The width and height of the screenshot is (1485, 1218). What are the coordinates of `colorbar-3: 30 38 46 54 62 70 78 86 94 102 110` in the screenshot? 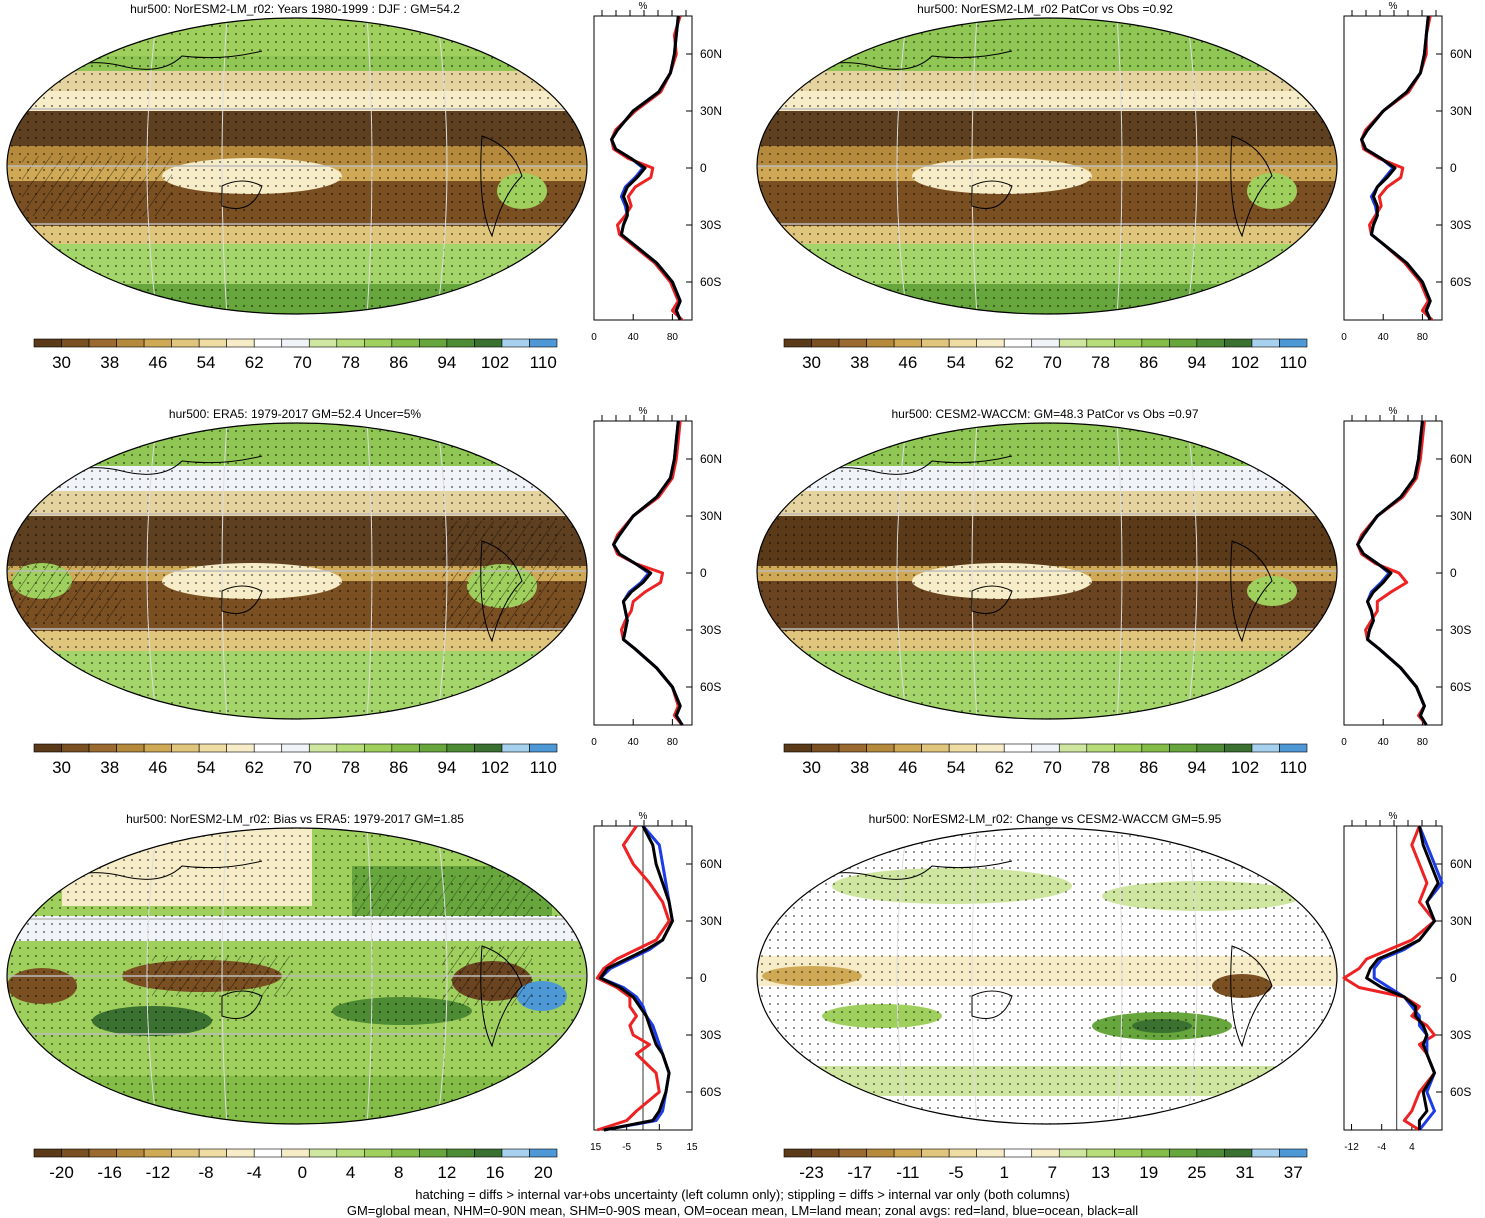 It's located at (295, 760).